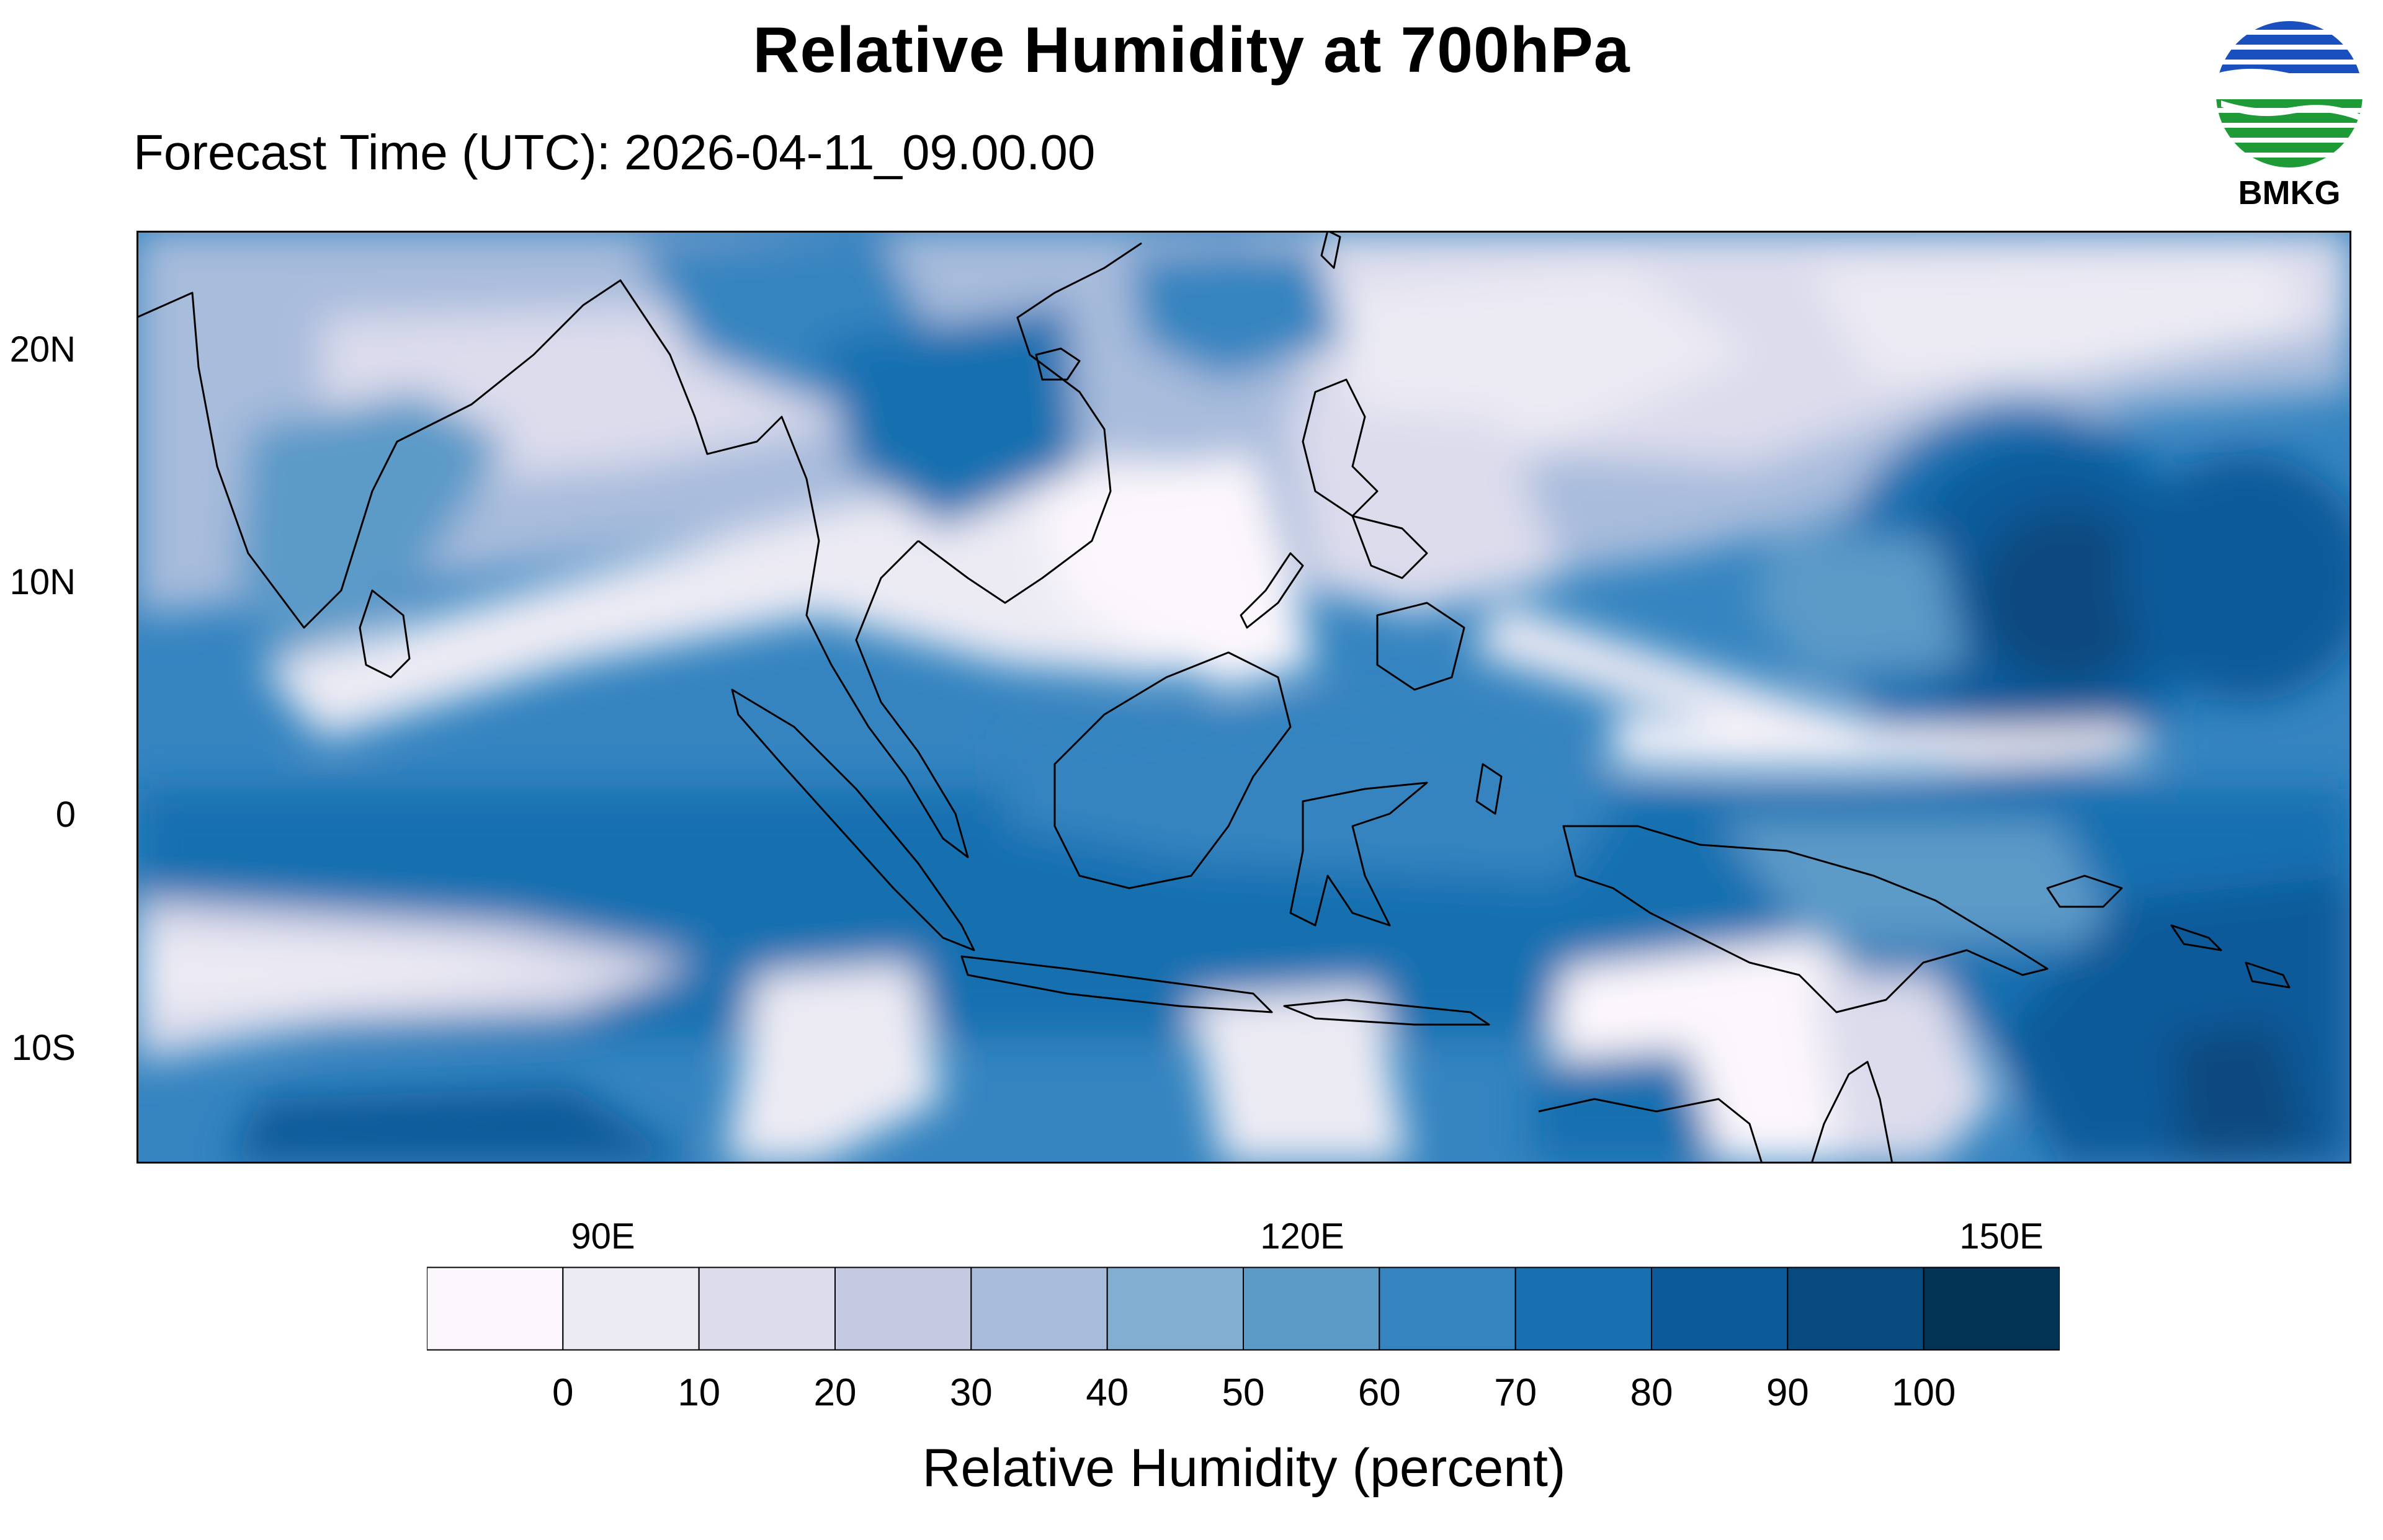 Image resolution: width=2383 pixels, height=1540 pixels. Describe the element at coordinates (1386, 1013) in the screenshot. I see `coastline-nusa-tenggara` at that location.